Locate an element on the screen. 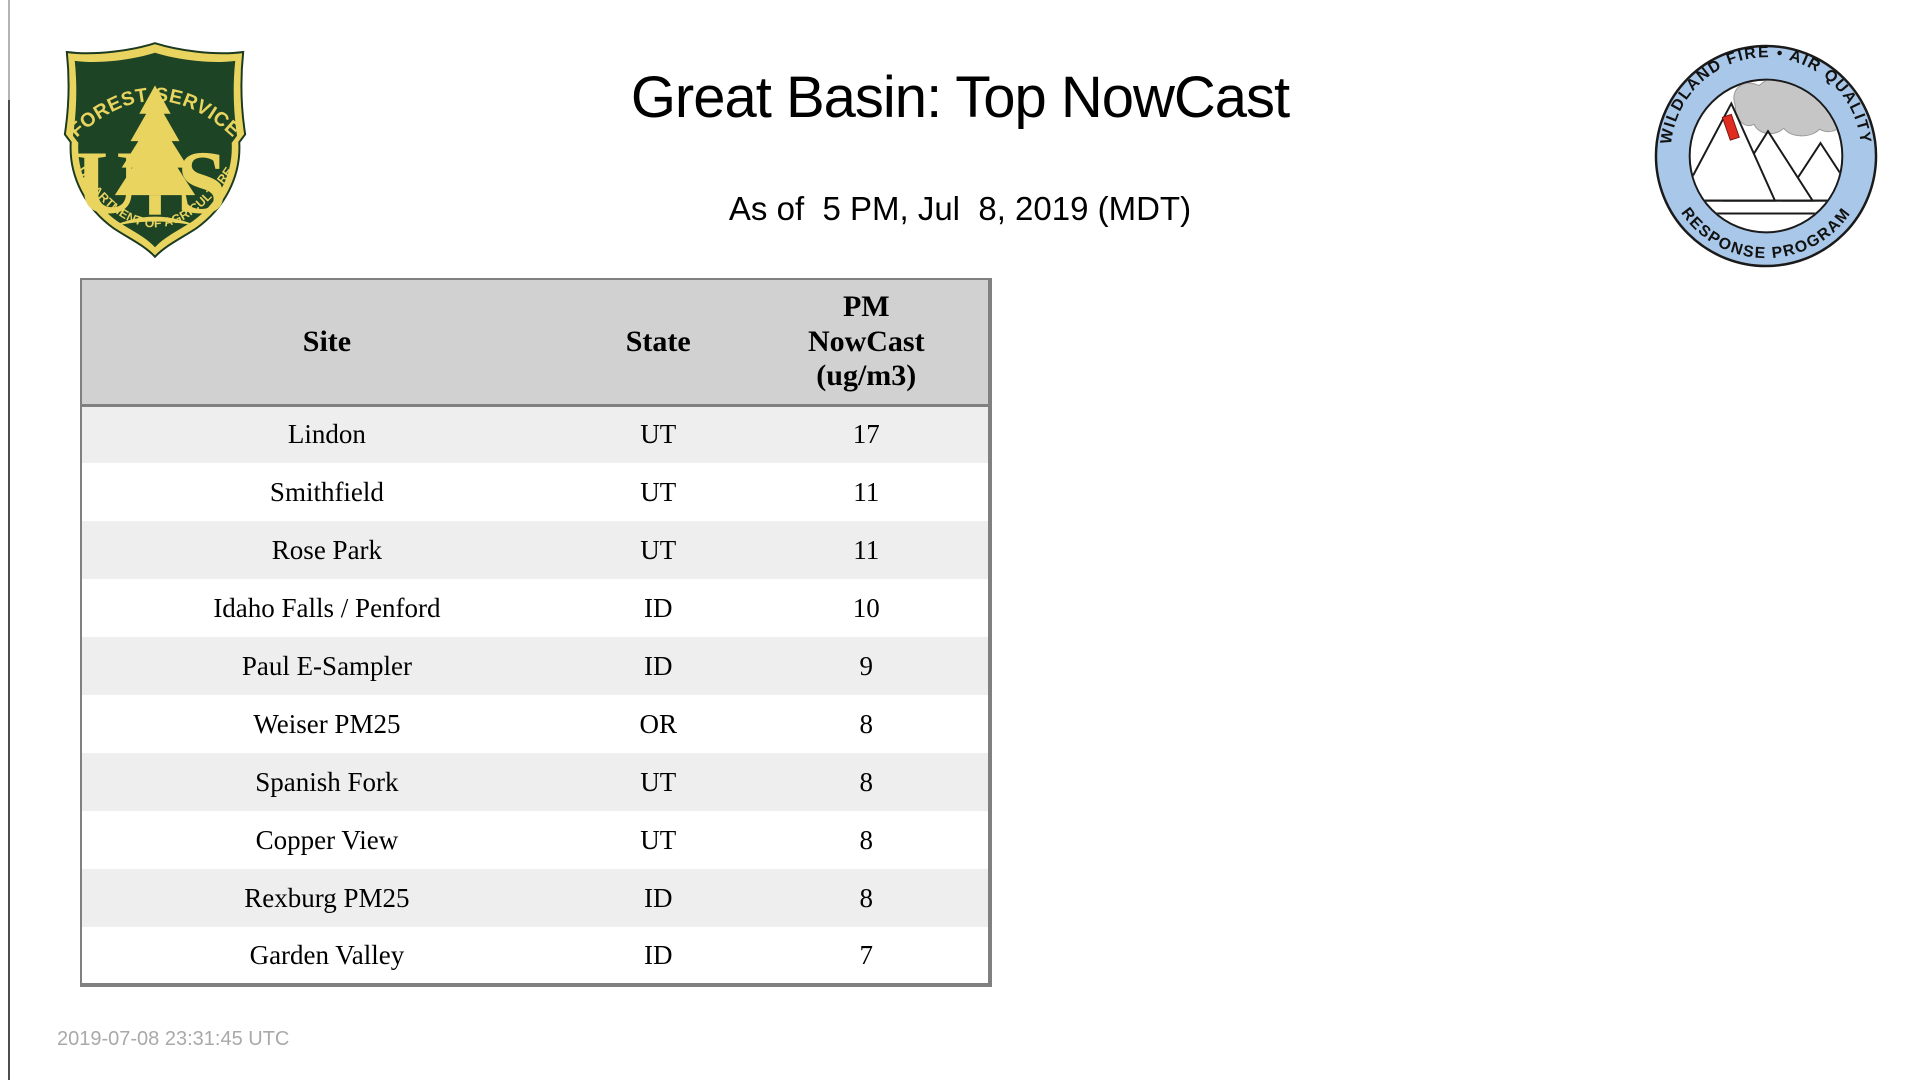  table-header-row: Site State PM NowCast (ug/m3) is located at coordinates (535, 343).